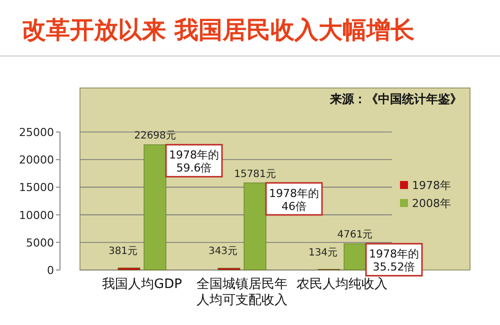  I want to click on annotation: 1978年的59.6倍, so click(194, 161).